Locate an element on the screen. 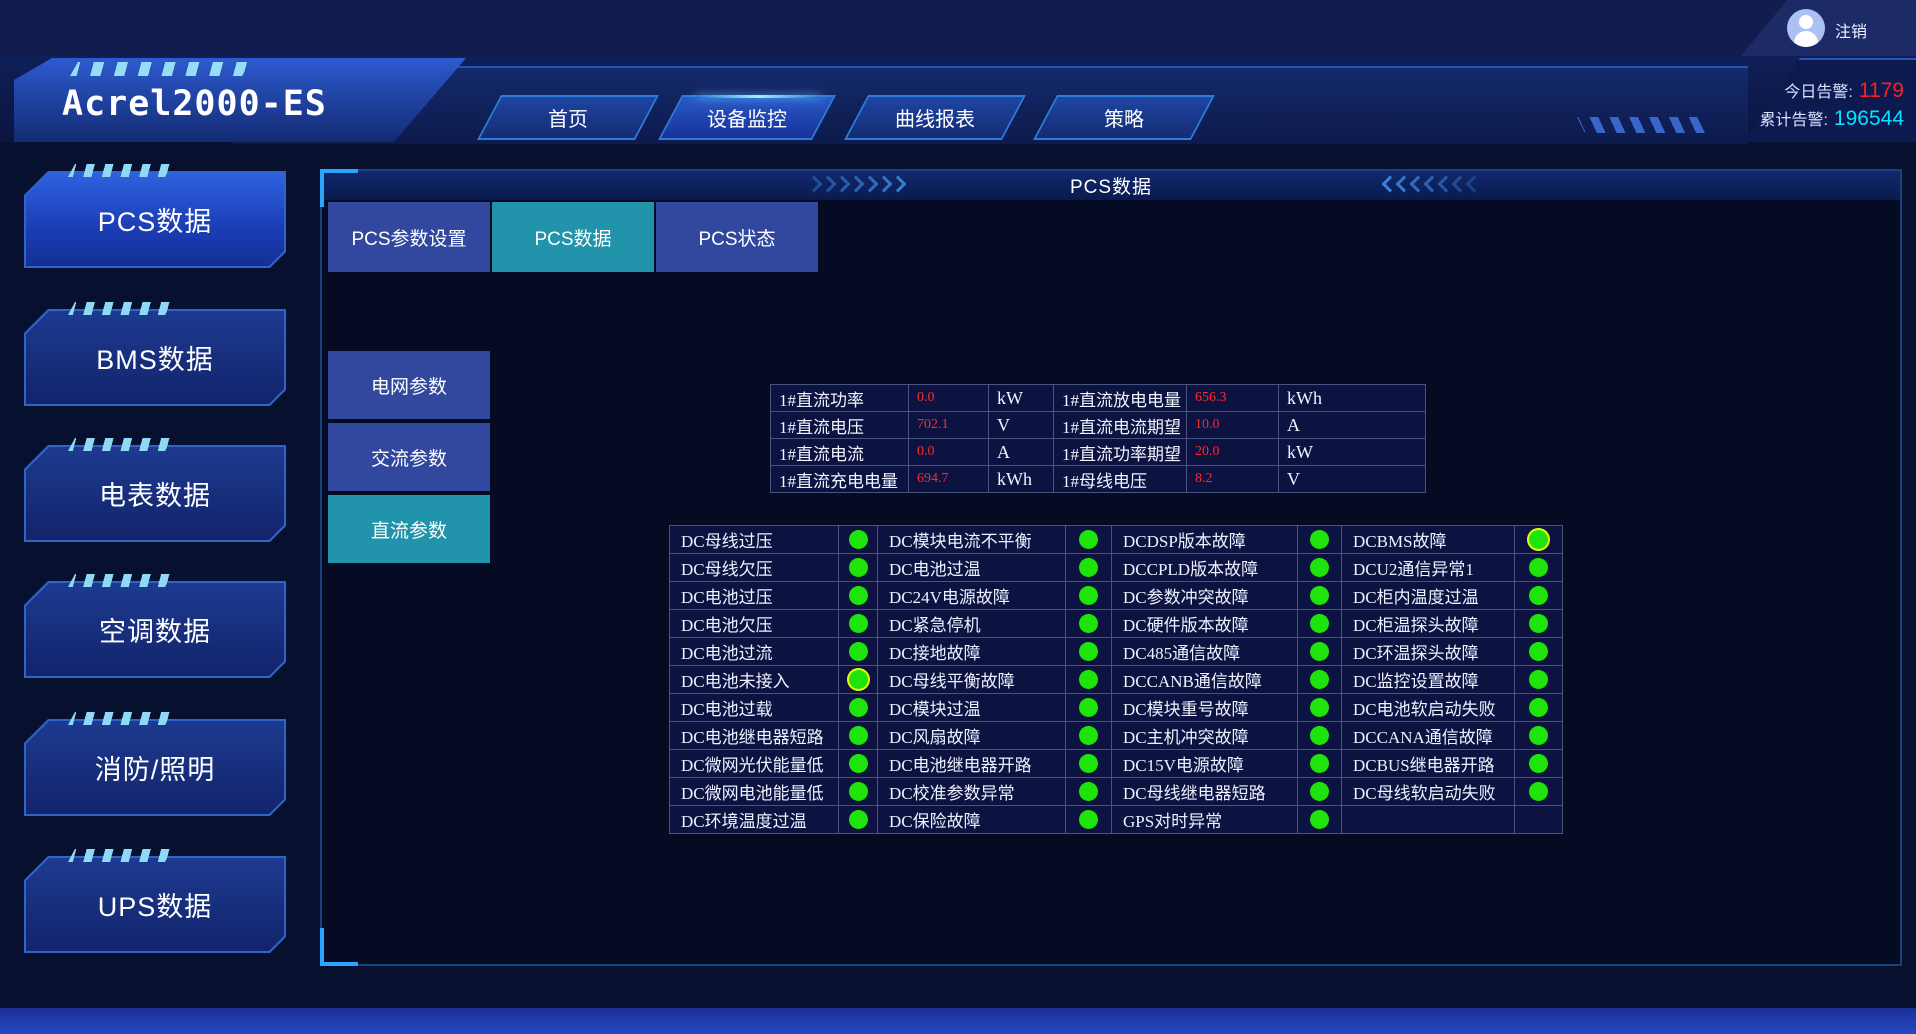 This screenshot has height=1034, width=1916. tab-3: PCS状态 is located at coordinates (737, 237).